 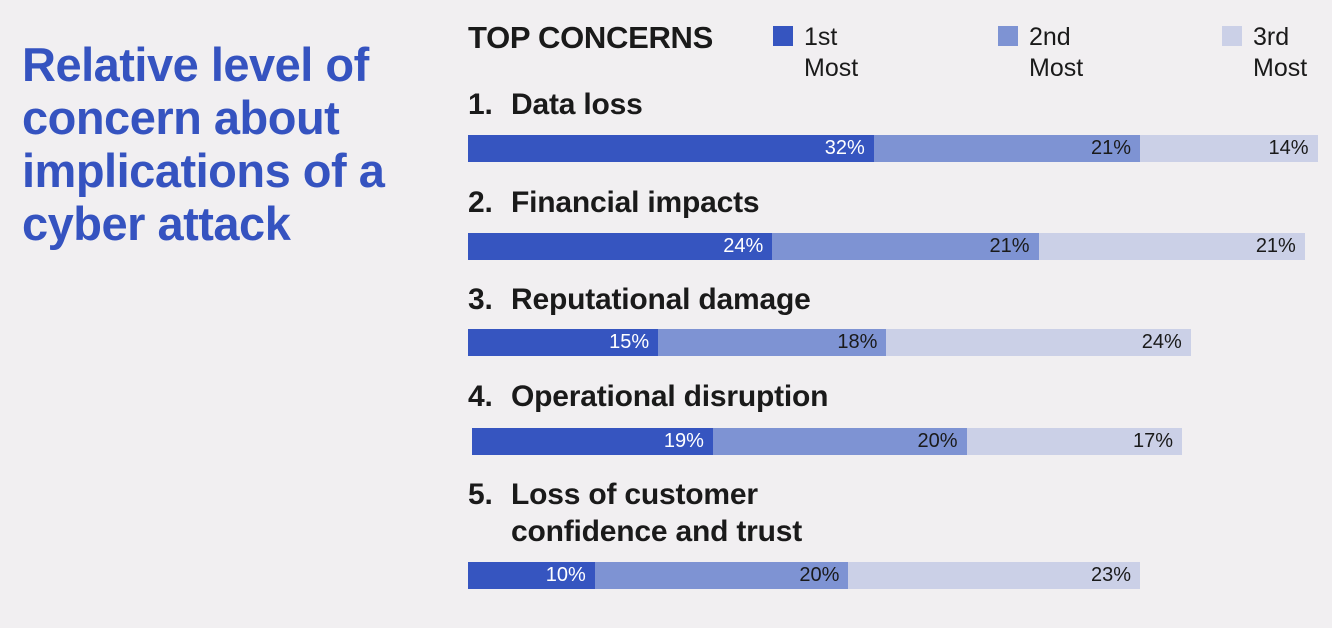 I want to click on legend-swatch-second-most, so click(x=1008, y=36).